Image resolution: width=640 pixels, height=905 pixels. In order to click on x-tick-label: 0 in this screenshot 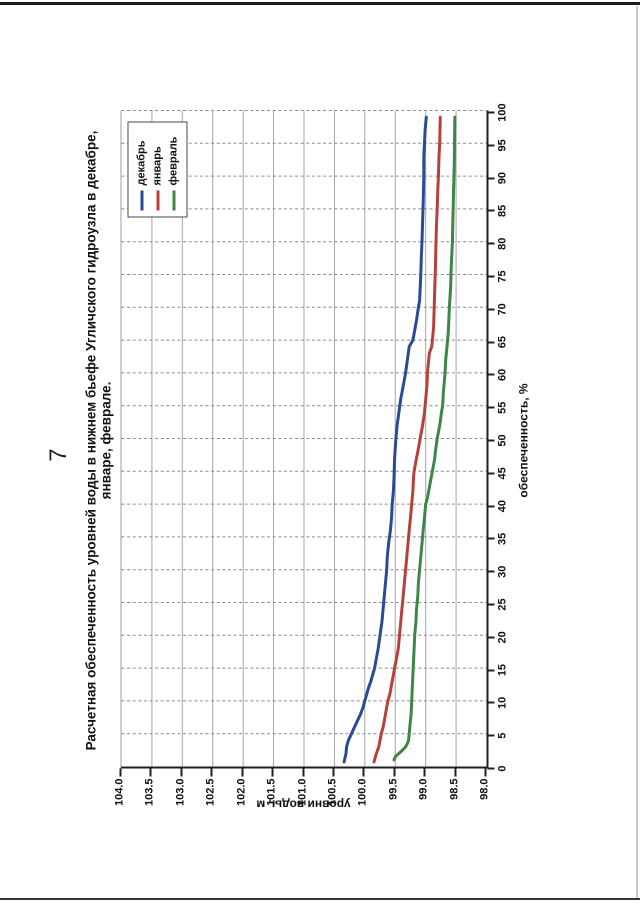, I will do `click(502, 768)`.